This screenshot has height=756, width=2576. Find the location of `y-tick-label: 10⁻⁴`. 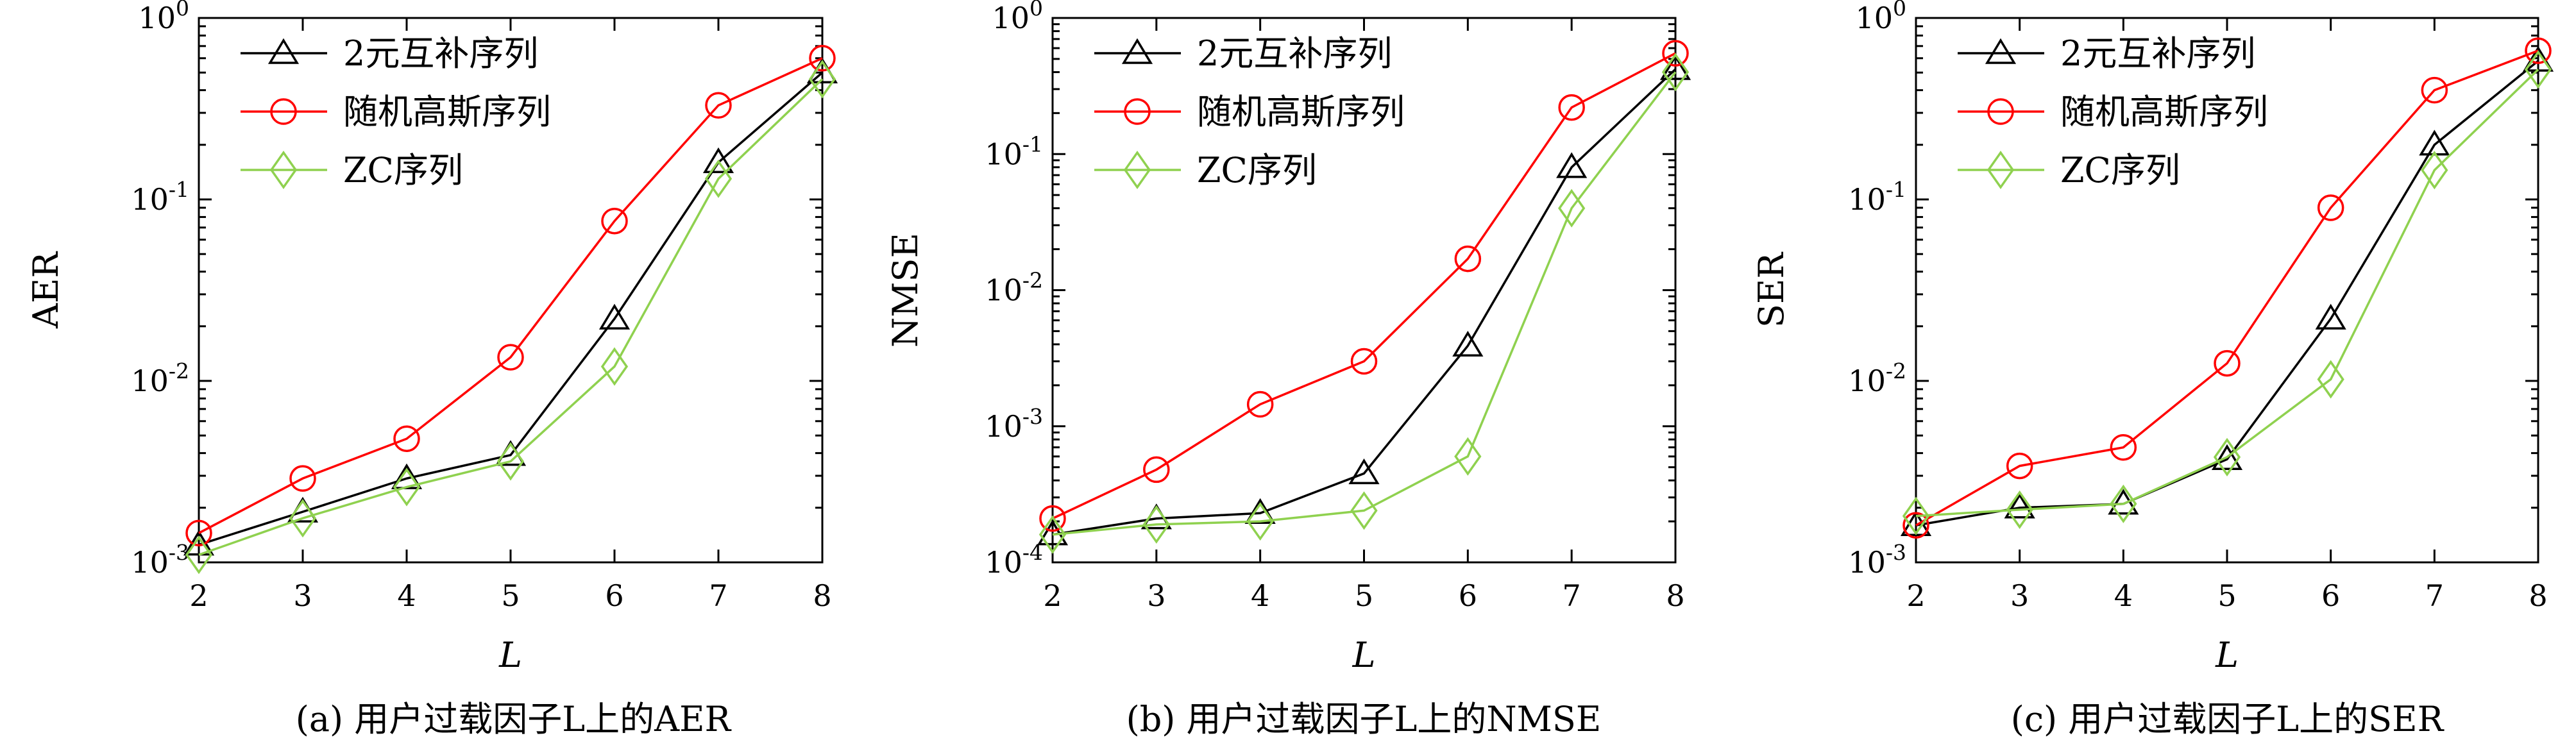

y-tick-label: 10⁻⁴ is located at coordinates (1014, 560).